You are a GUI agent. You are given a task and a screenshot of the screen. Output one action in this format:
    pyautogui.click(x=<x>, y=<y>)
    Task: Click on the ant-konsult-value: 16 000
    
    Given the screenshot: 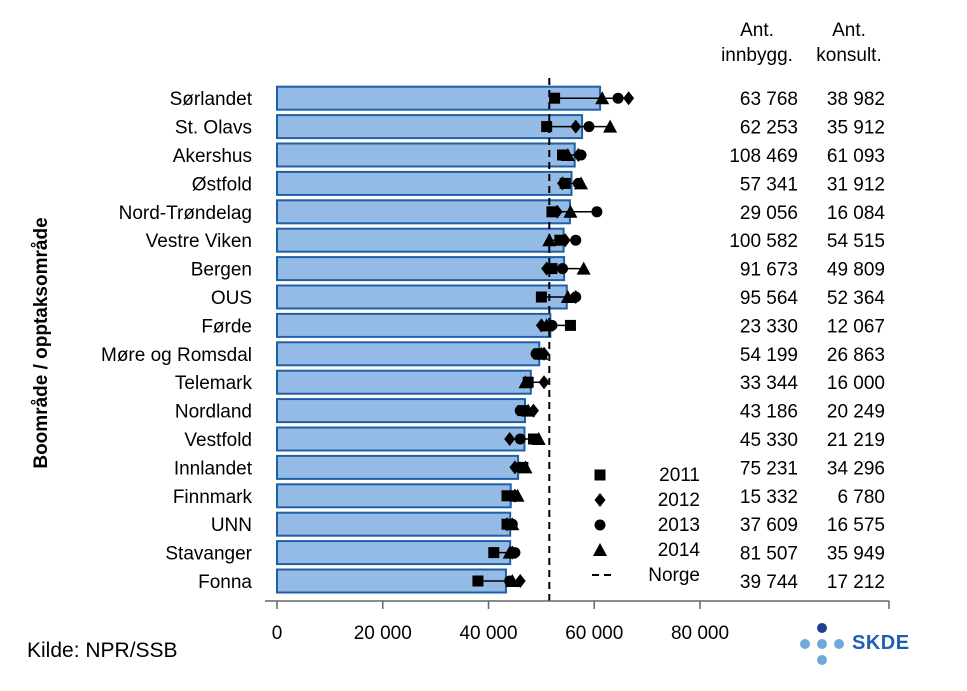 What is the action you would take?
    pyautogui.click(x=856, y=383)
    